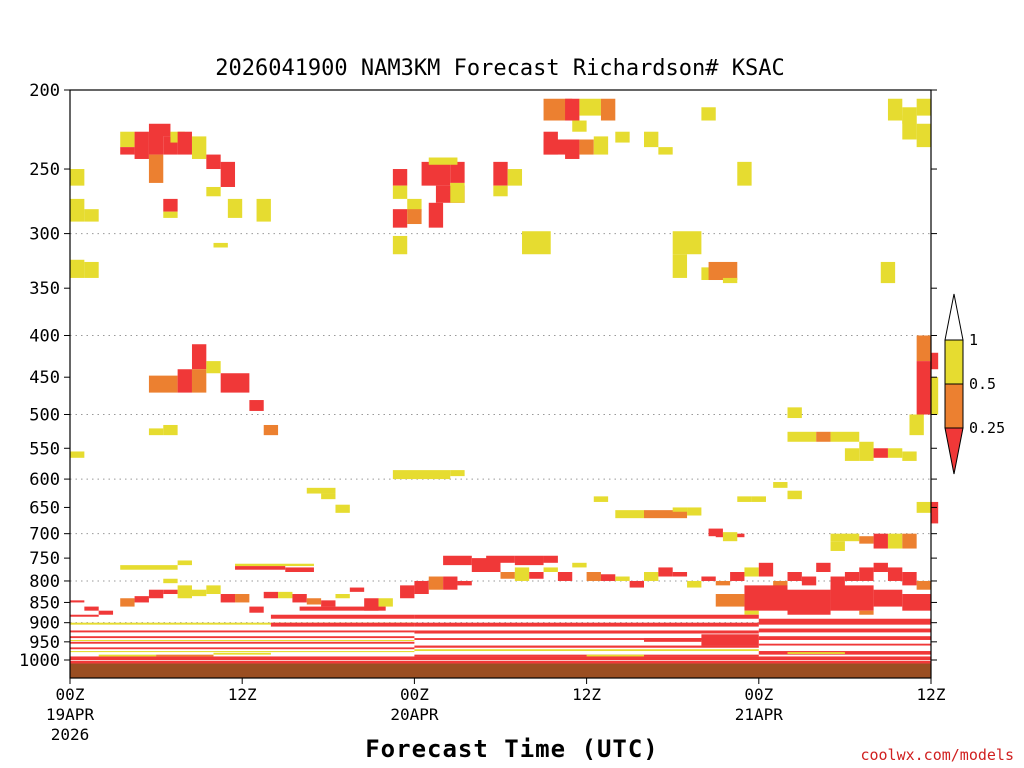  What do you see at coordinates (937, 755) in the screenshot?
I see `credit-text: coolwx.com/models` at bounding box center [937, 755].